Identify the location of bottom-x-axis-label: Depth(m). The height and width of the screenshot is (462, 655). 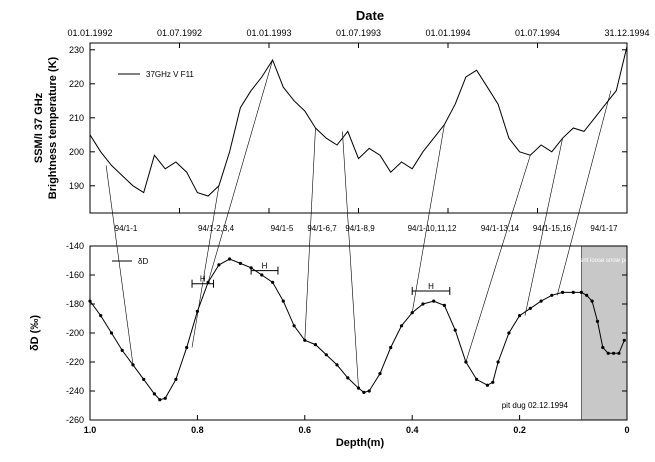
(360, 443).